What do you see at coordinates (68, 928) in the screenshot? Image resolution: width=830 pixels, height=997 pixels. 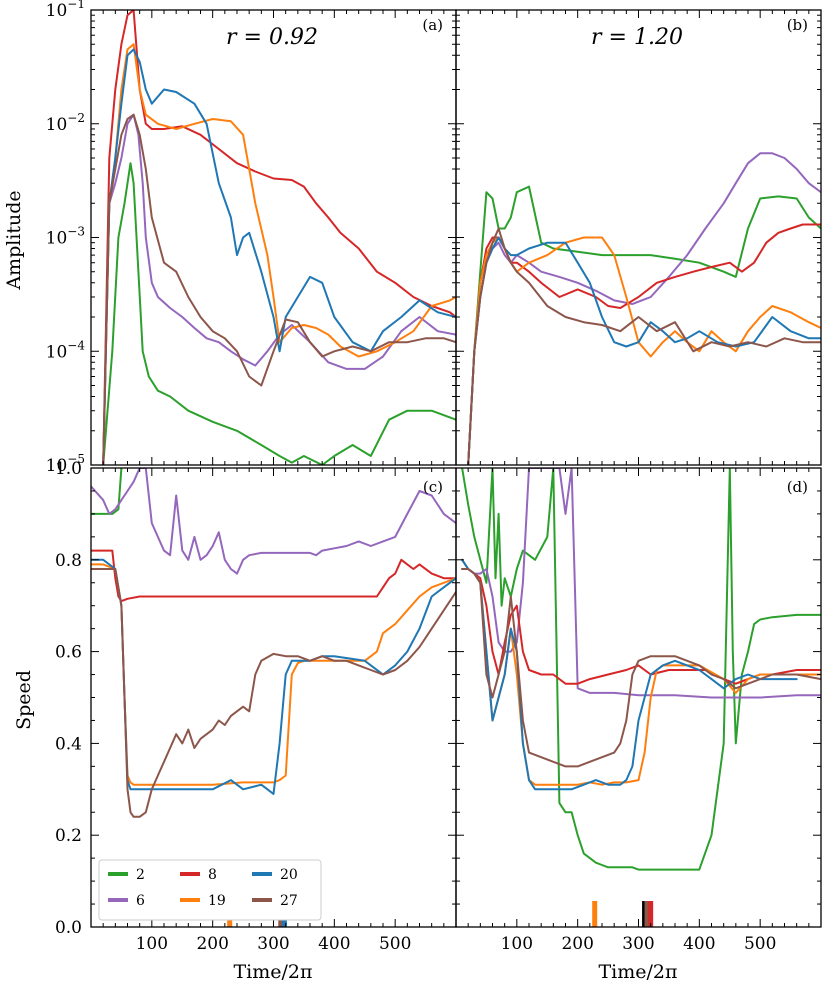 I see `y-tick-label: 0.0` at bounding box center [68, 928].